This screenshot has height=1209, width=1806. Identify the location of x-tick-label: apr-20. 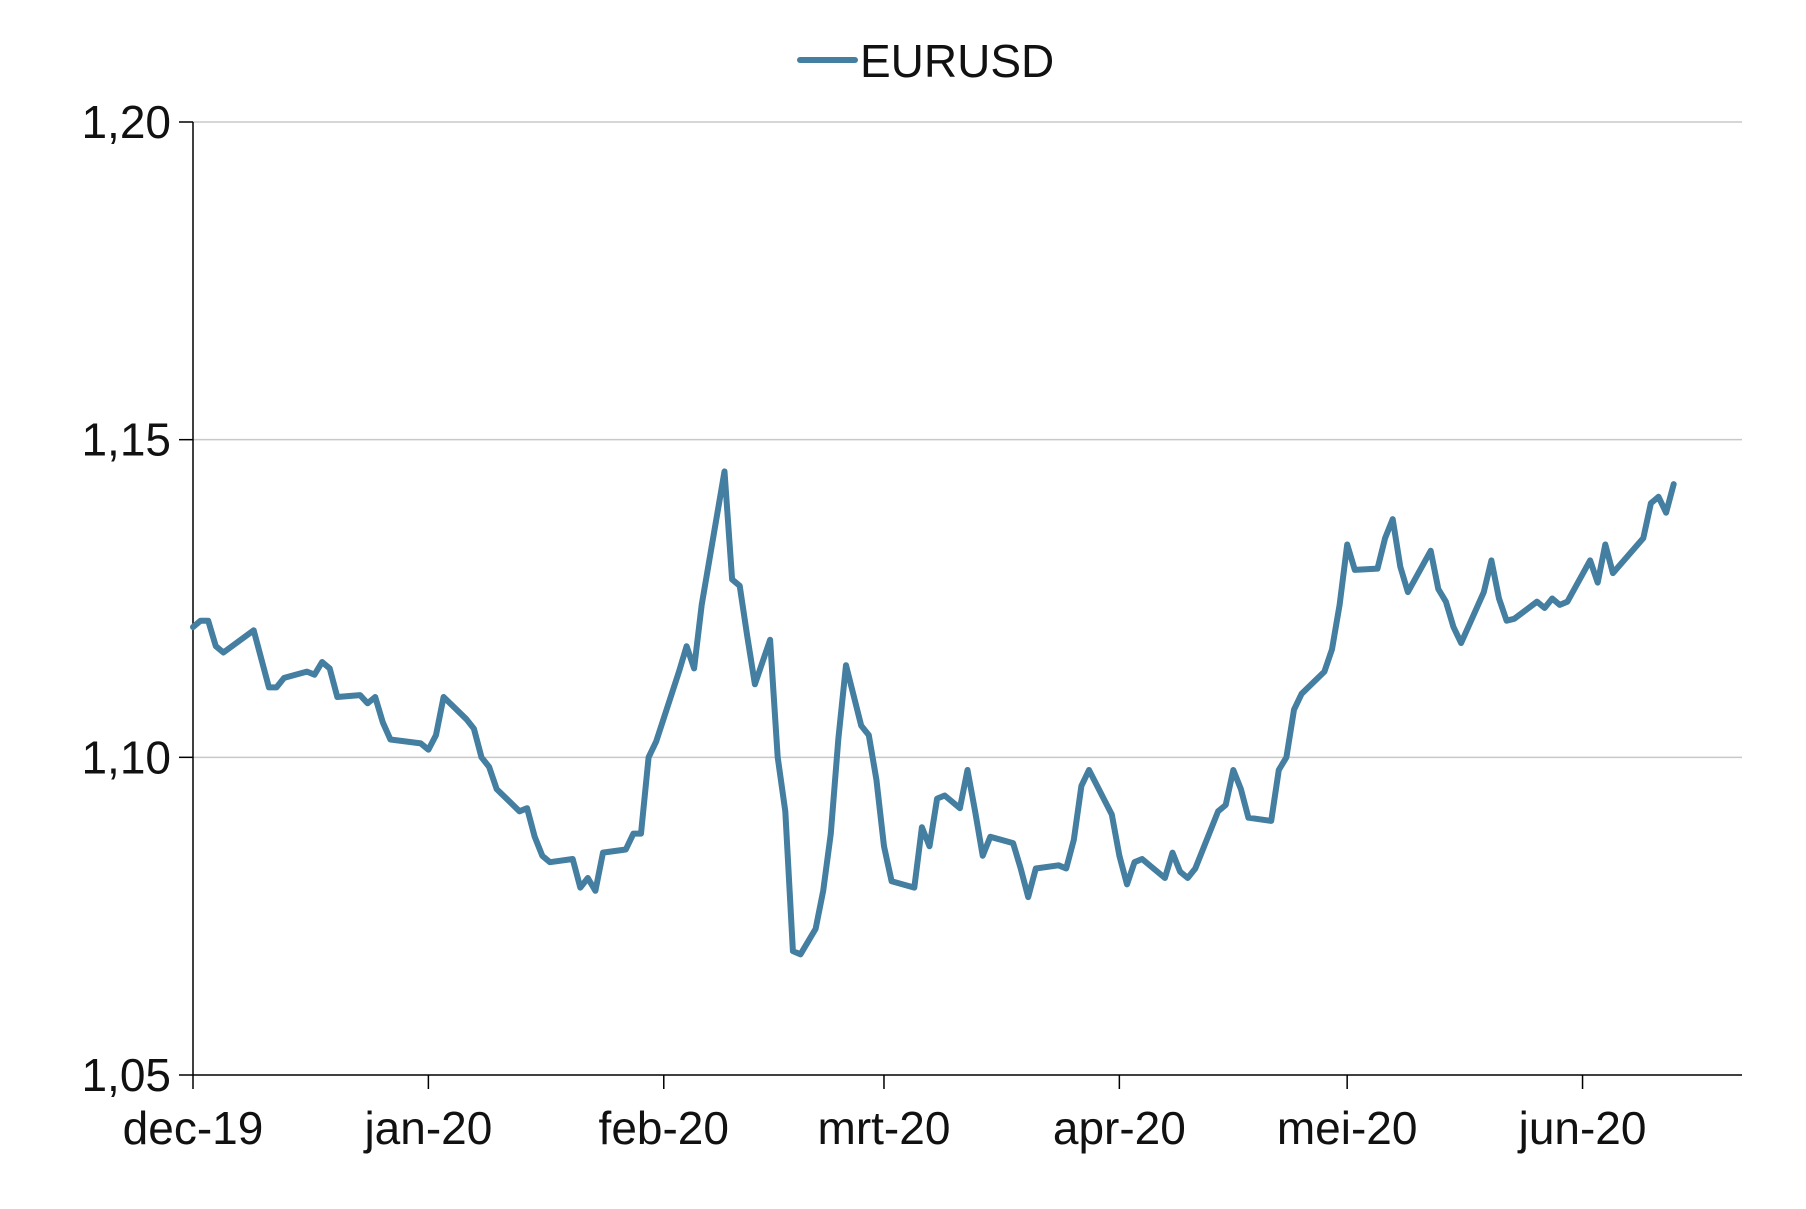
(1119, 1128).